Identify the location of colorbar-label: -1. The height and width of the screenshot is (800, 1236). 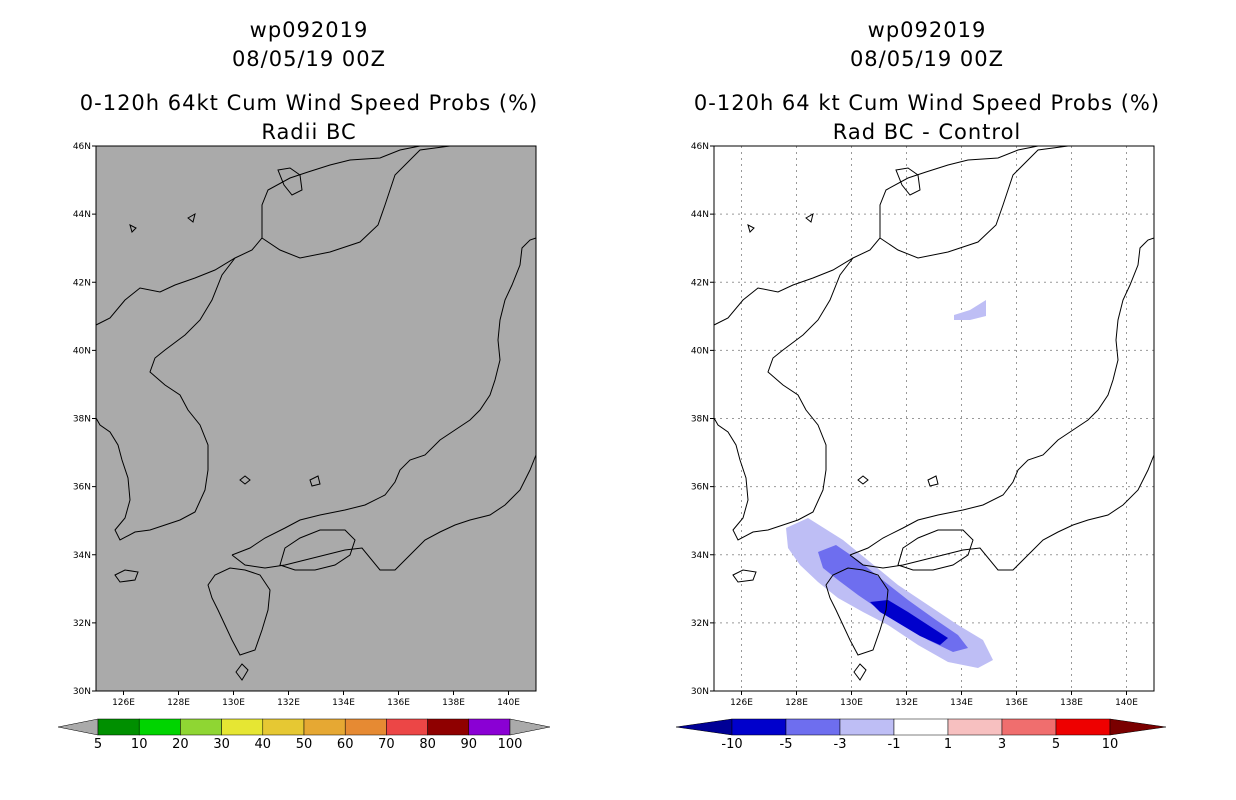
(894, 744).